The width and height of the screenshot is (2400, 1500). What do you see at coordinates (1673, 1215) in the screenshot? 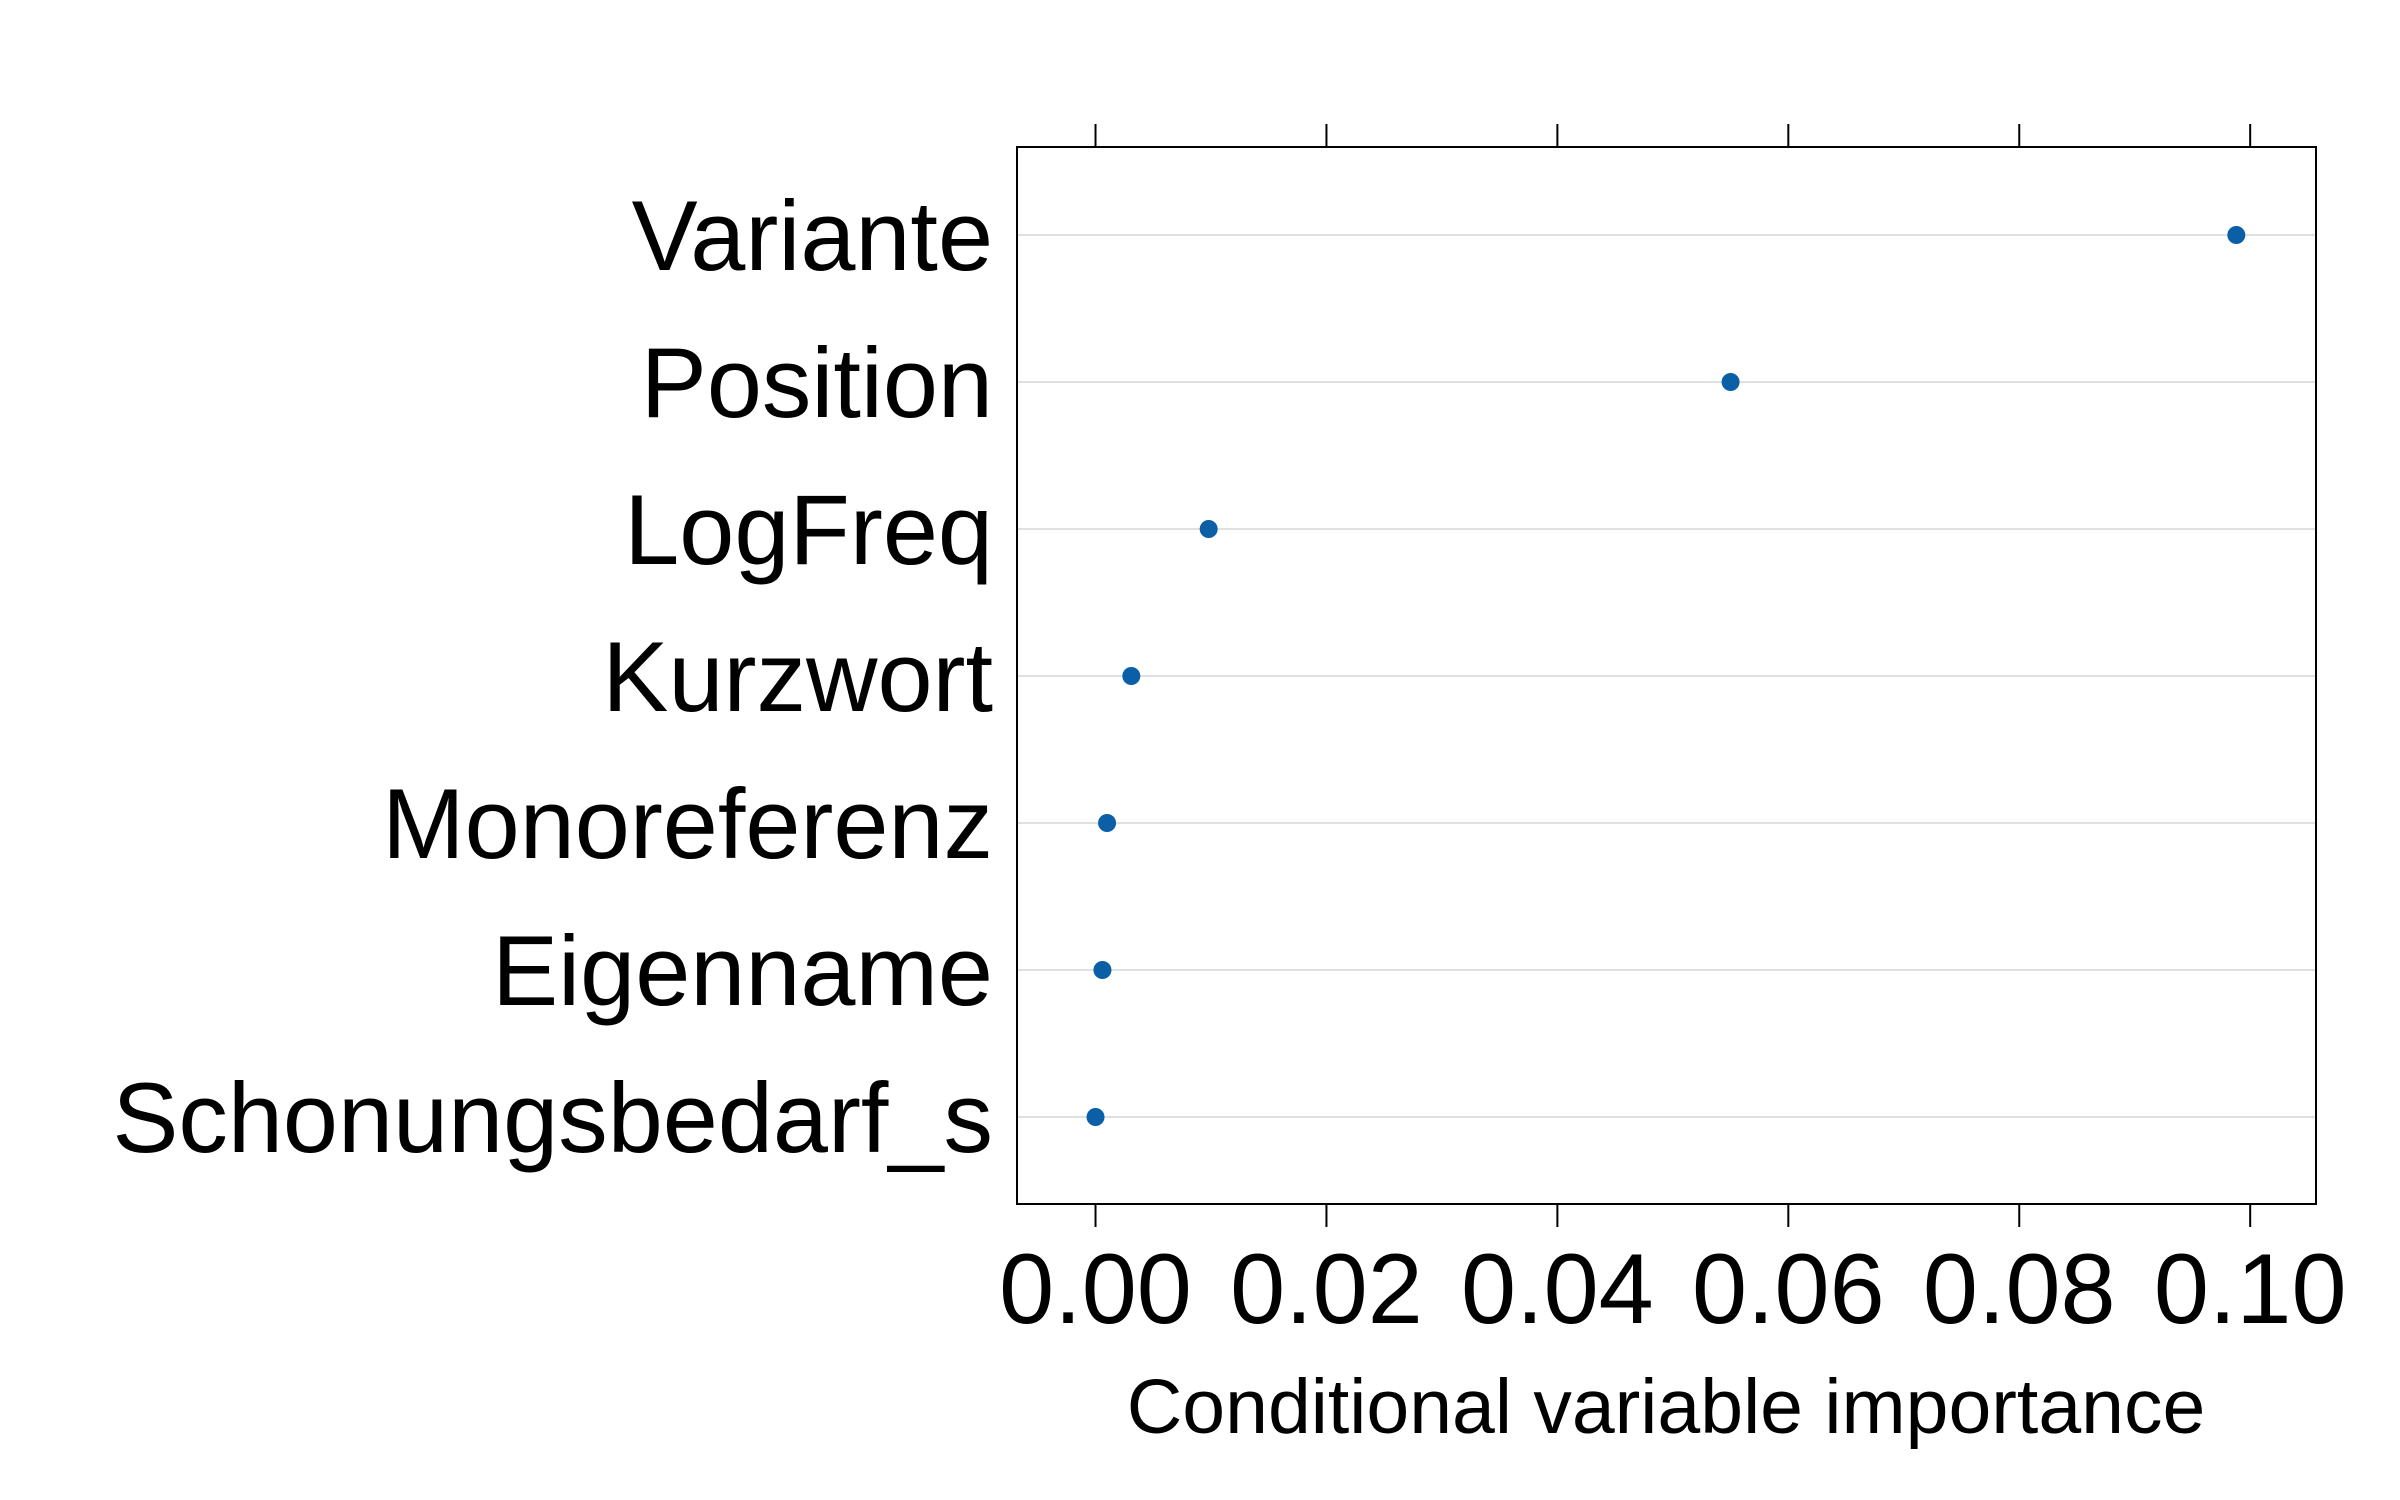
I see `bottom-axis-ticks` at bounding box center [1673, 1215].